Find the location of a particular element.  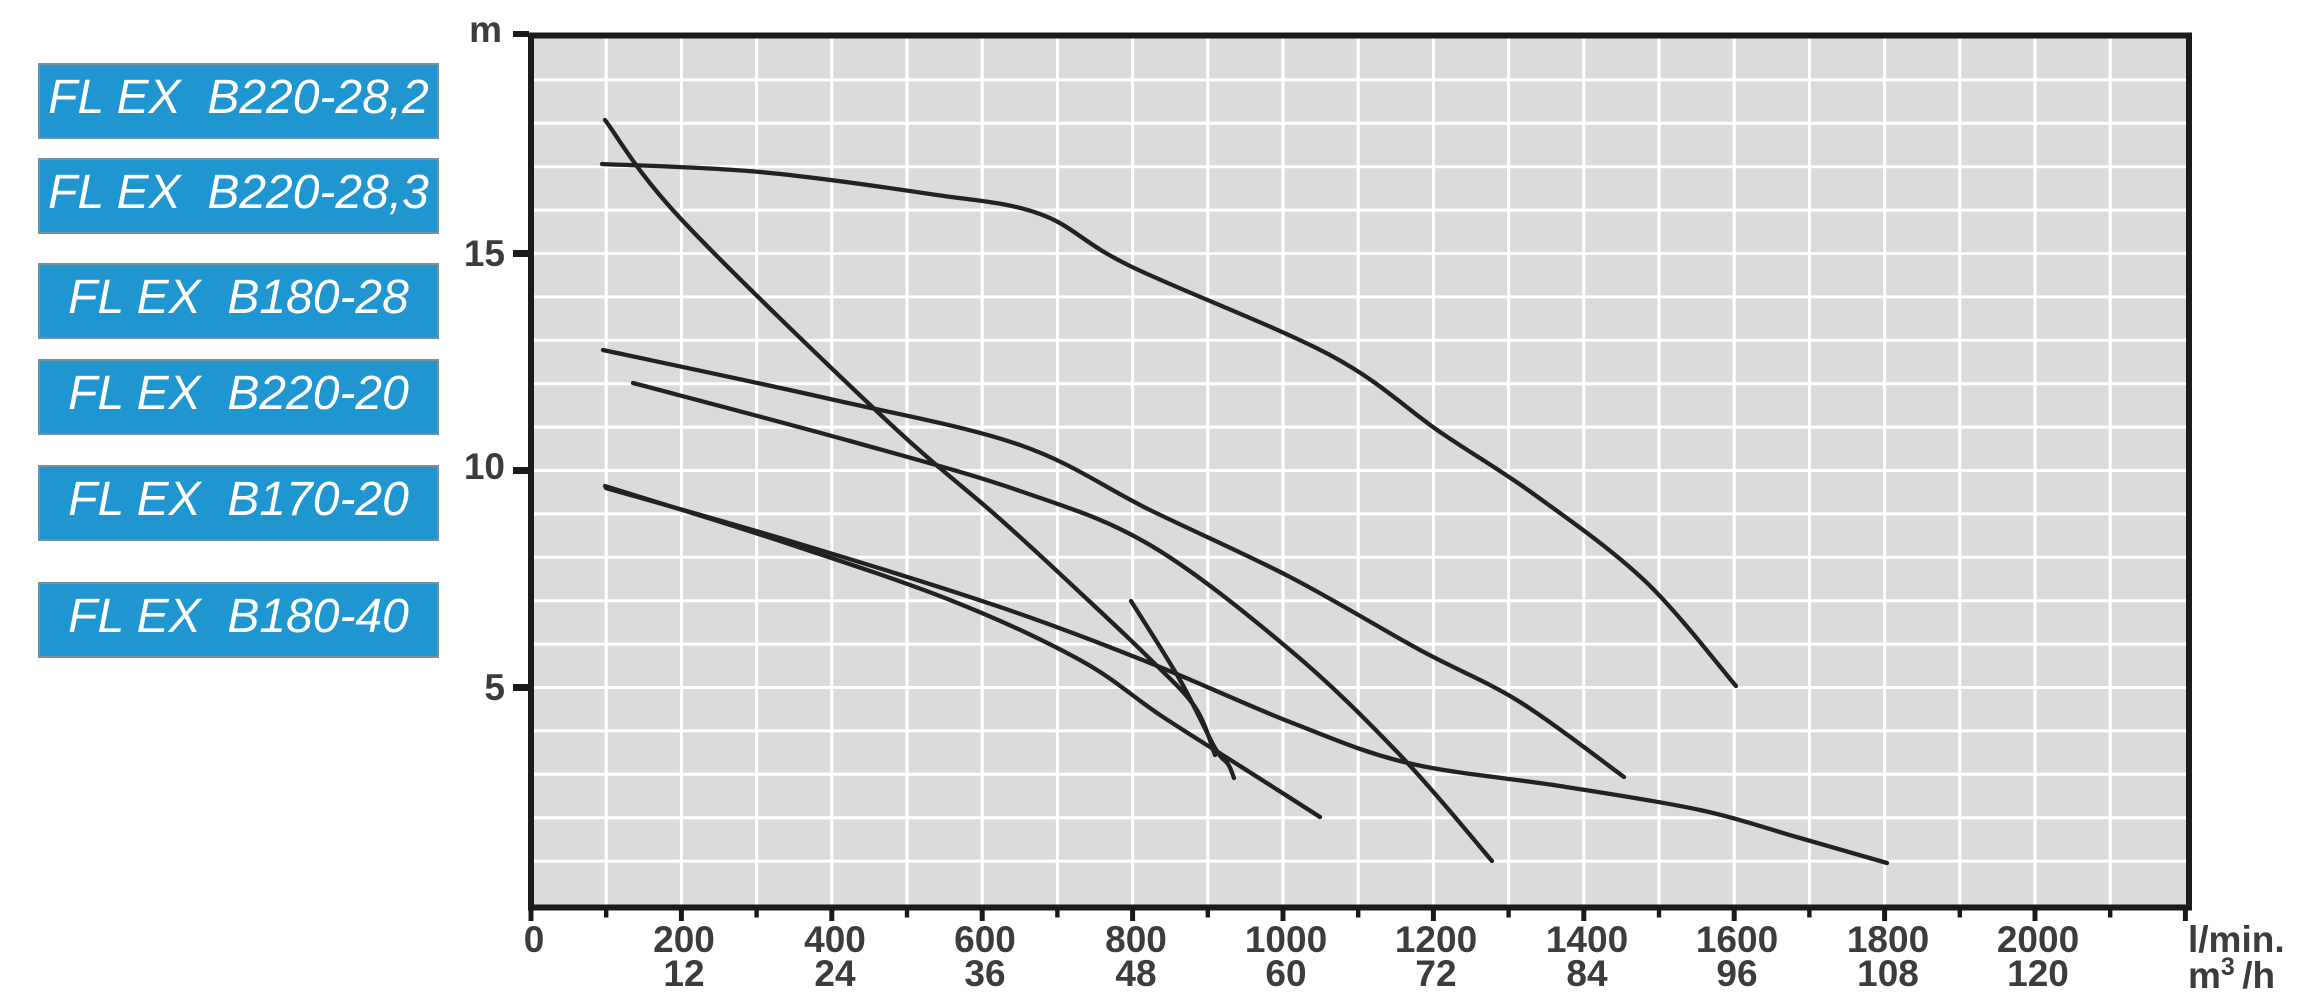

svg-text: 108 is located at coordinates (1888, 973).